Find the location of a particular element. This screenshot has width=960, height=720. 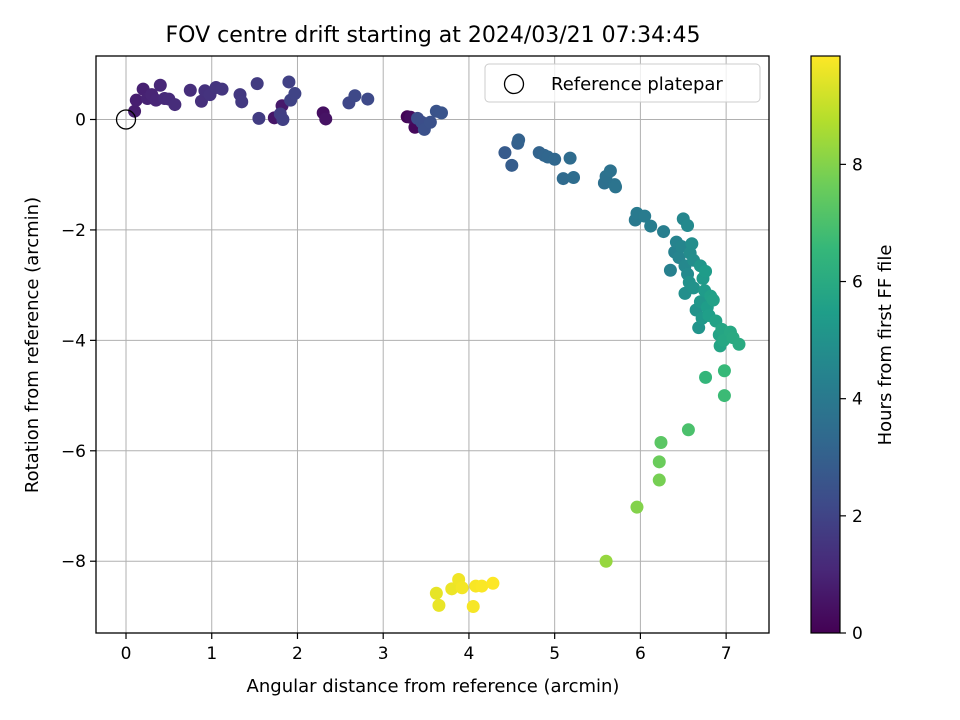

x-tick-label: 1 is located at coordinates (211, 654).